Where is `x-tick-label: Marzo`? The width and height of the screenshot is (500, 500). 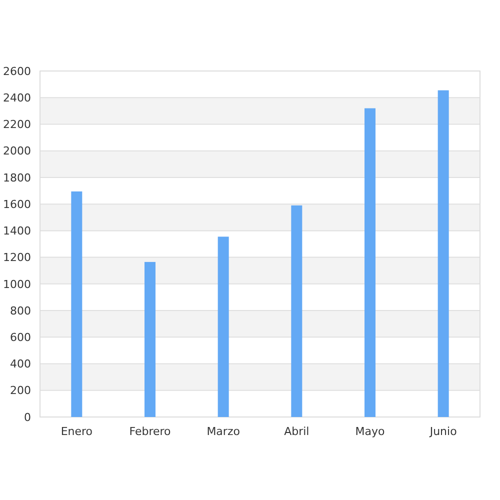 x-tick-label: Marzo is located at coordinates (223, 431).